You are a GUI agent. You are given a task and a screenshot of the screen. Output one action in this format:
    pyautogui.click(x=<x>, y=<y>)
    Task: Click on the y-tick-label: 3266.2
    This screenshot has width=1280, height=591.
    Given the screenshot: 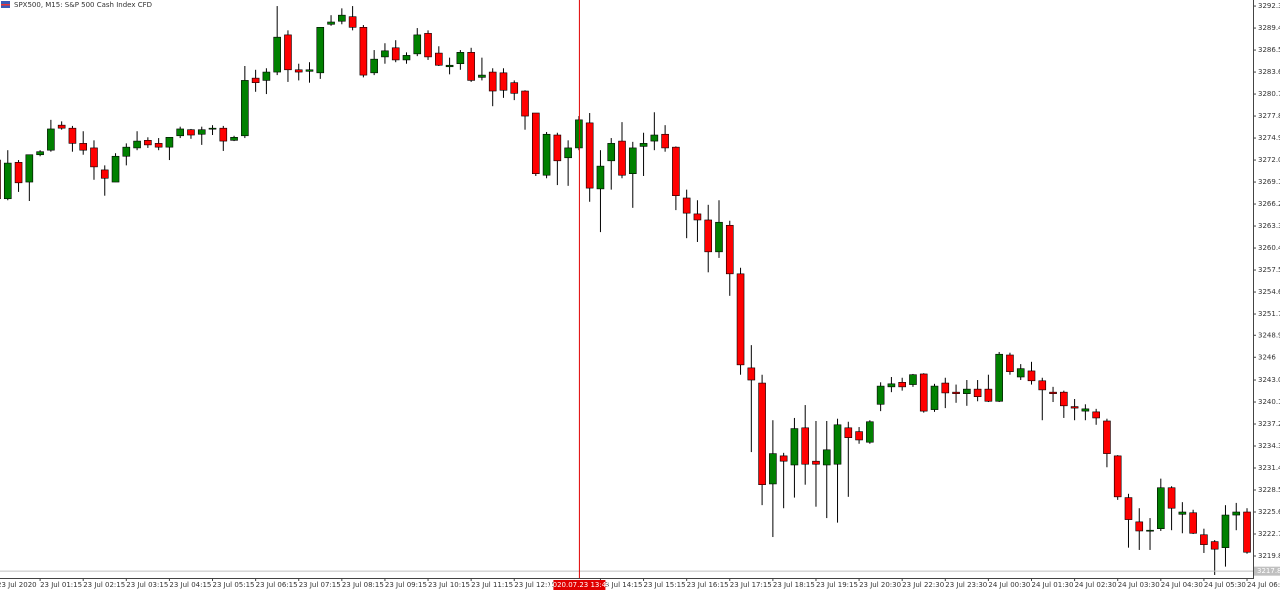 What is the action you would take?
    pyautogui.click(x=1269, y=204)
    